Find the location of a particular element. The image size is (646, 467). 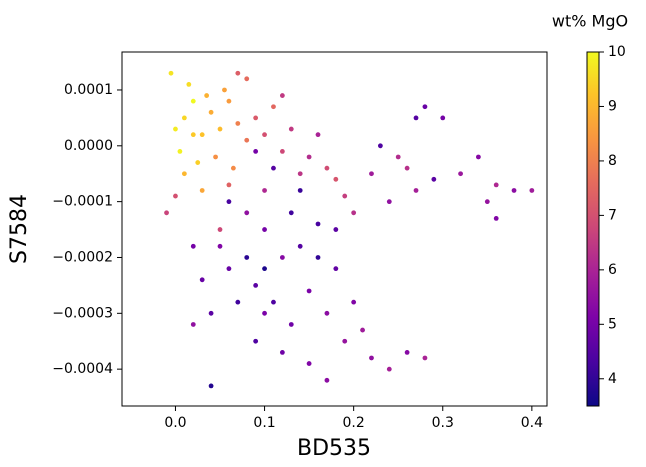

x-tick-label: 0.1 is located at coordinates (264, 423).